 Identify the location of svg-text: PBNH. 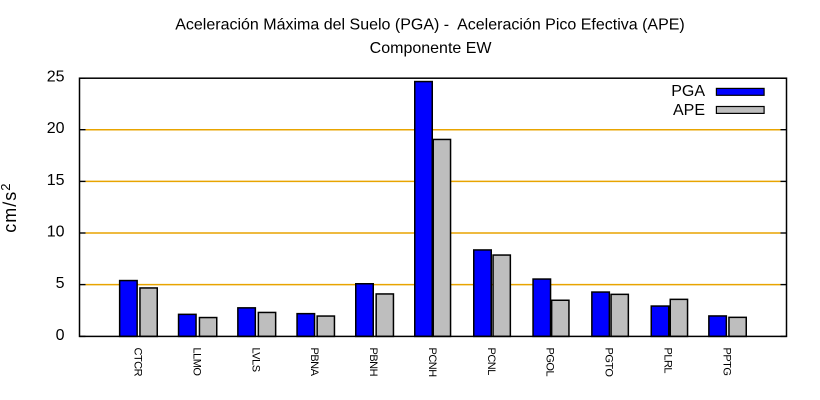
(373, 362).